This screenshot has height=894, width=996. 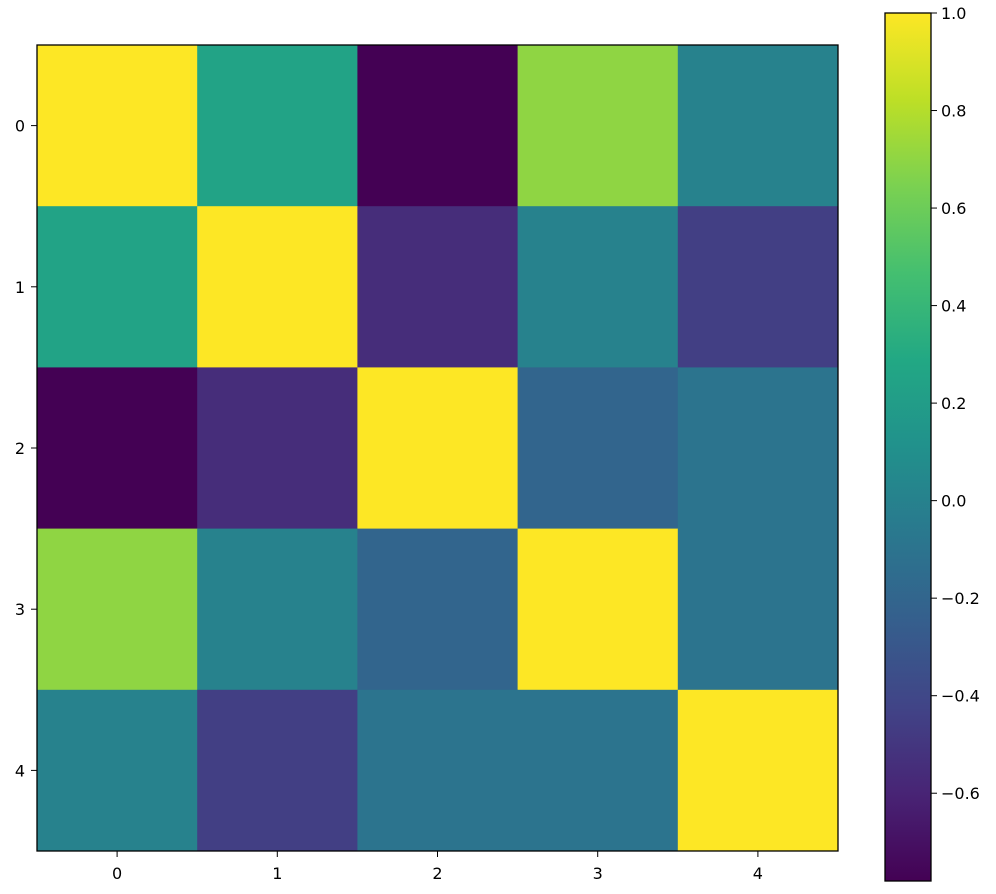 What do you see at coordinates (117, 873) in the screenshot?
I see `x-tick-label: 0` at bounding box center [117, 873].